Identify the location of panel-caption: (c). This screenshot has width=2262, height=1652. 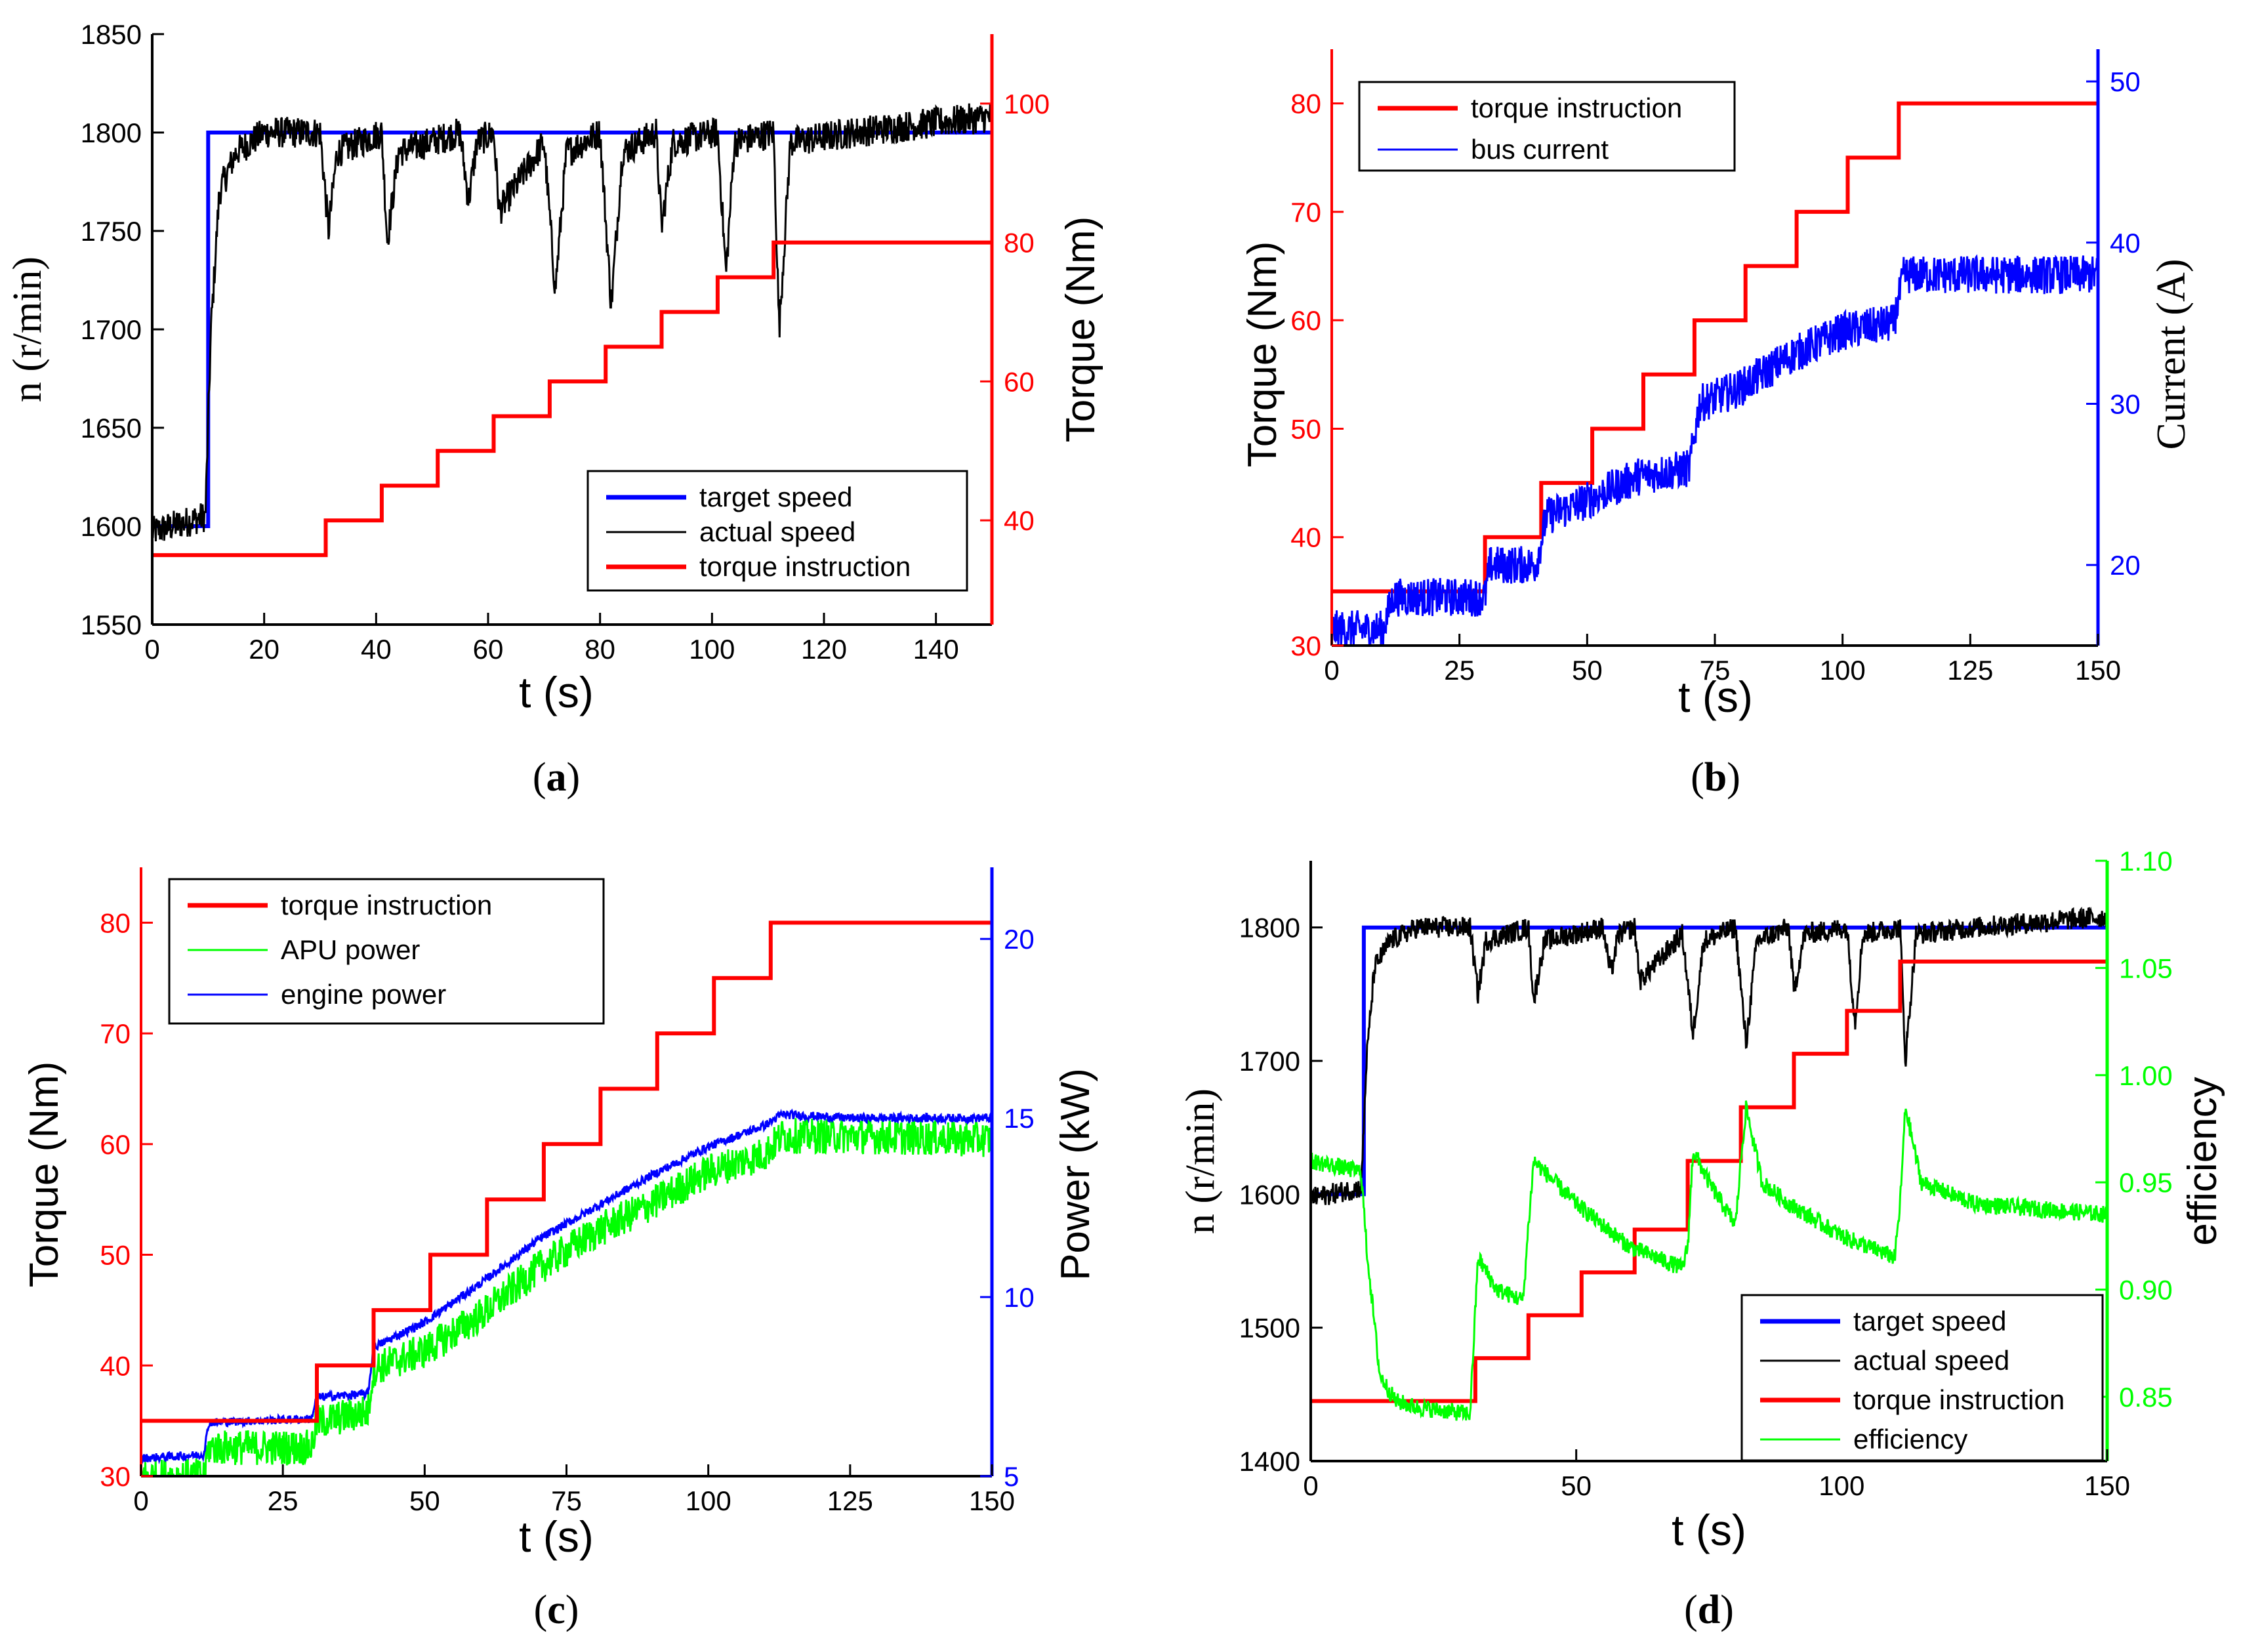
(557, 1610).